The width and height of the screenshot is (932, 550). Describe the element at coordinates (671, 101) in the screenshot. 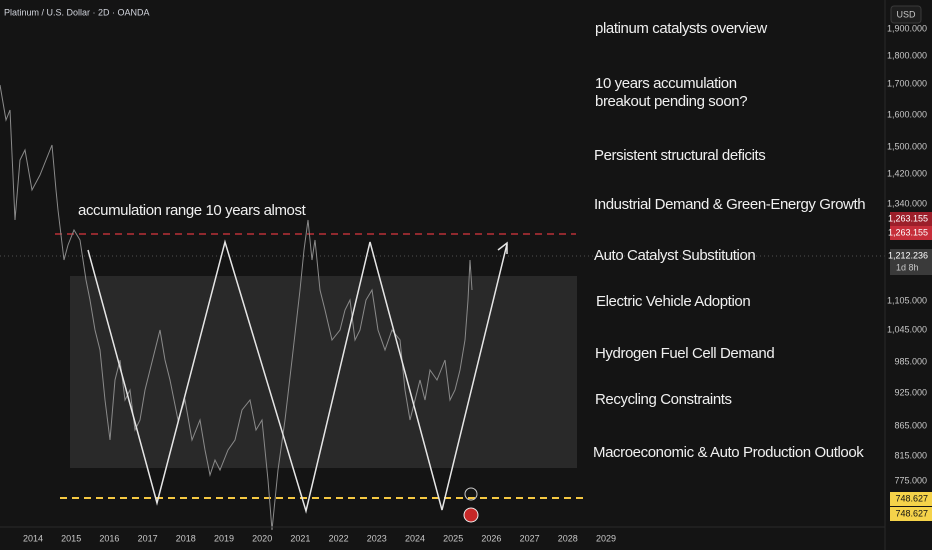

I see `annotation: breakout pending soon?` at that location.